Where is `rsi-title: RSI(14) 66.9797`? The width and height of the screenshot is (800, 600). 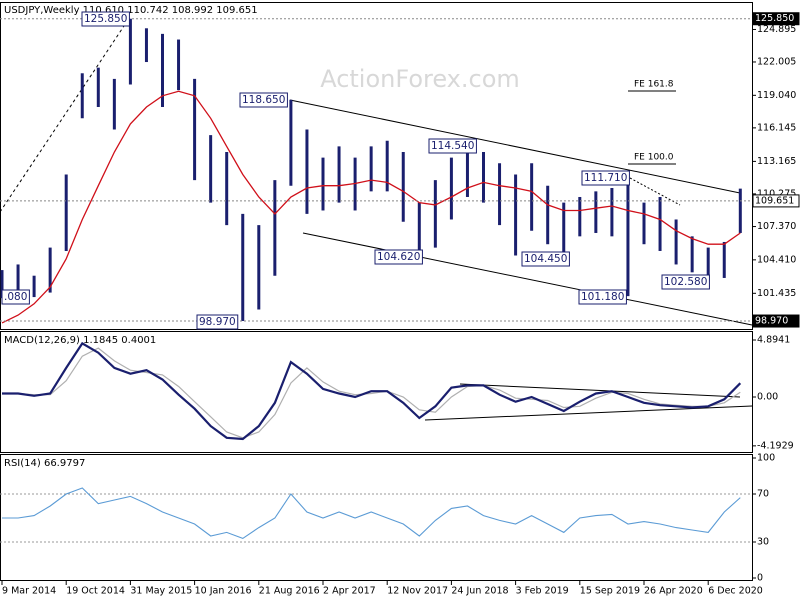
rsi-title: RSI(14) 66.9797 is located at coordinates (44, 463).